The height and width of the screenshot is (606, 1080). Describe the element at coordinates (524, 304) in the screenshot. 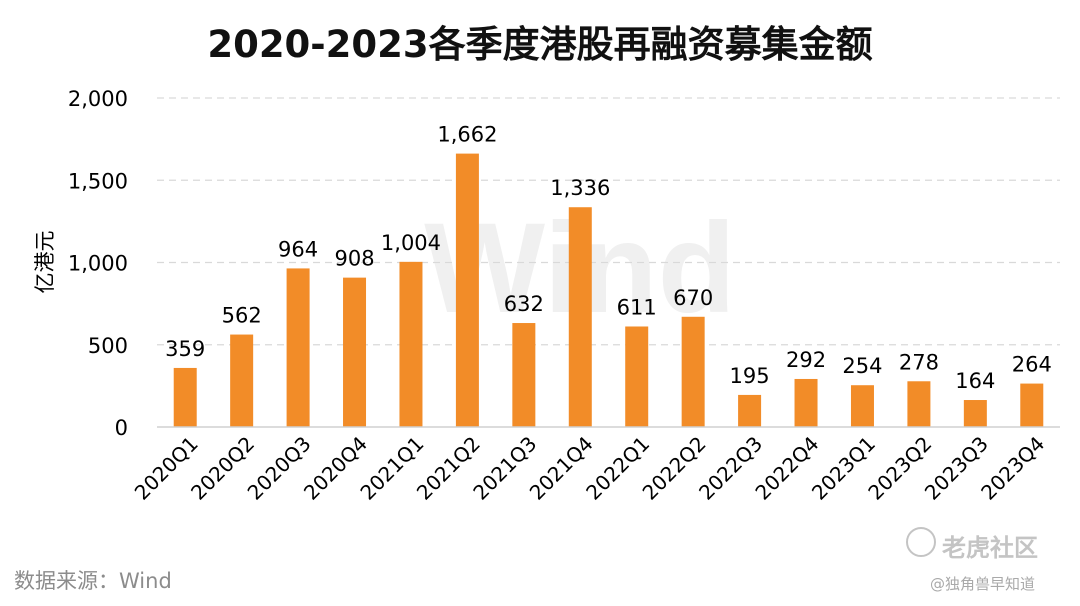

I see `data-label: 632` at that location.